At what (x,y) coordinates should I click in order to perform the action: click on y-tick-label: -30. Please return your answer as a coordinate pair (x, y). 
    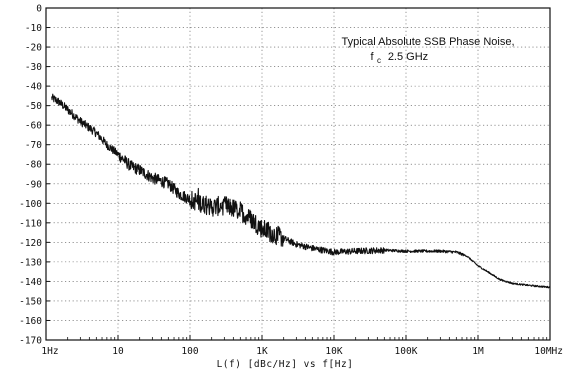
    Looking at the image, I should click on (33, 67).